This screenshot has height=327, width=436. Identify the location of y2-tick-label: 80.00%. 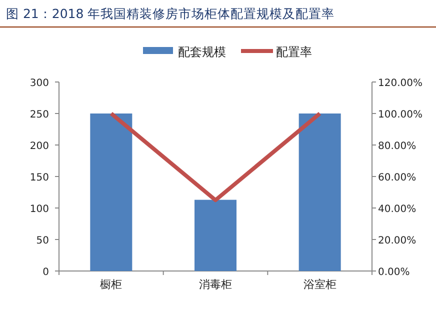
(397, 146).